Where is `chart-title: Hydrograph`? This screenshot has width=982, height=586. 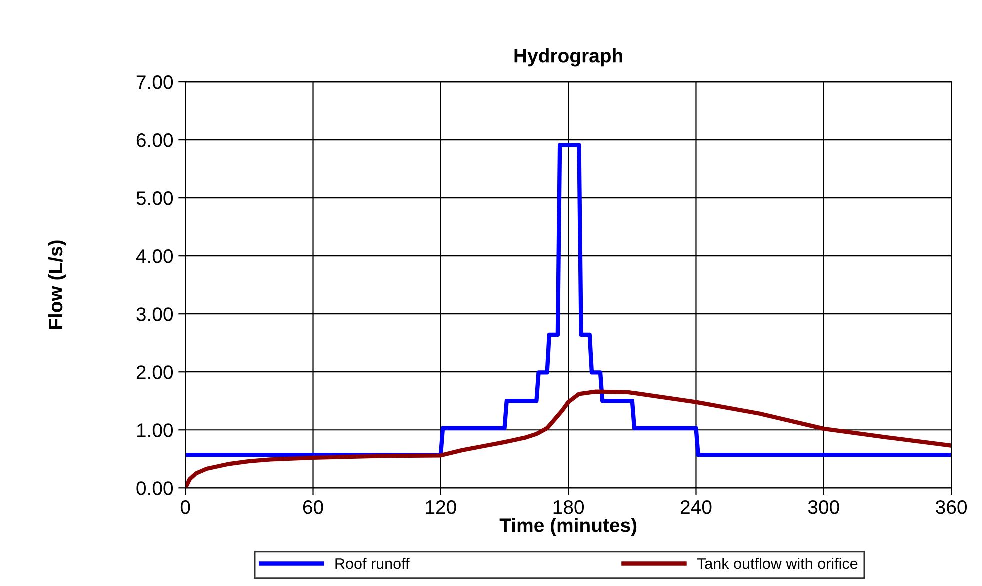
chart-title: Hydrograph is located at coordinates (568, 57).